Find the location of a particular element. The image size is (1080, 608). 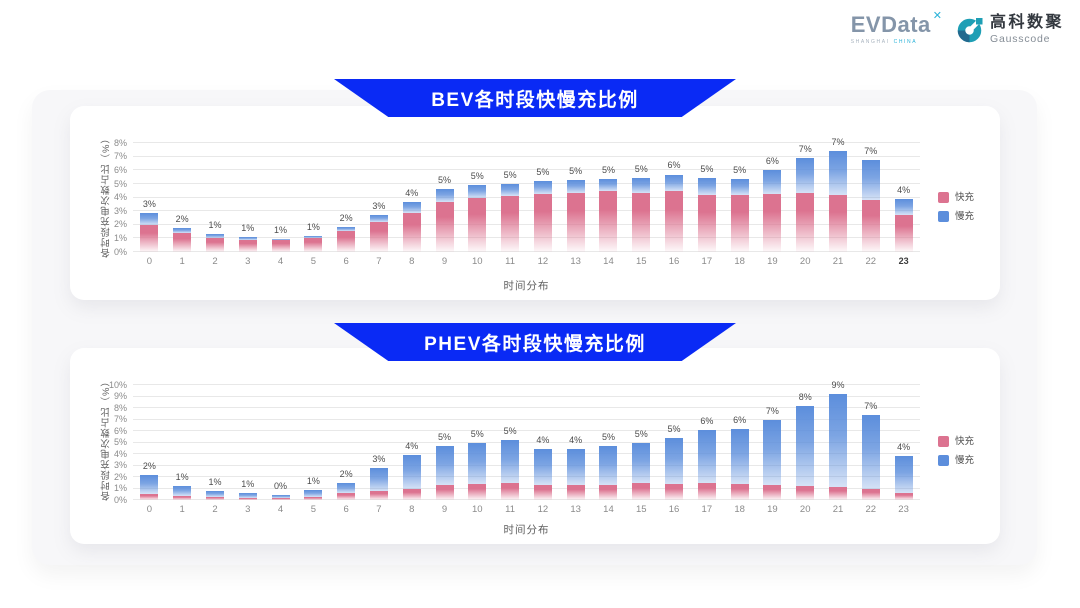

y-axis-tick: 0% is located at coordinates (120, 251).